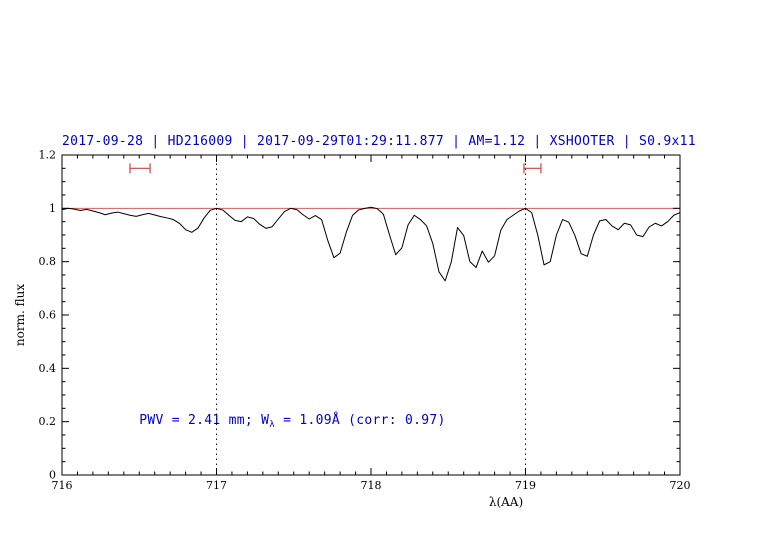 The height and width of the screenshot is (542, 782). I want to click on x-axis-label: λ(AA), so click(506, 502).